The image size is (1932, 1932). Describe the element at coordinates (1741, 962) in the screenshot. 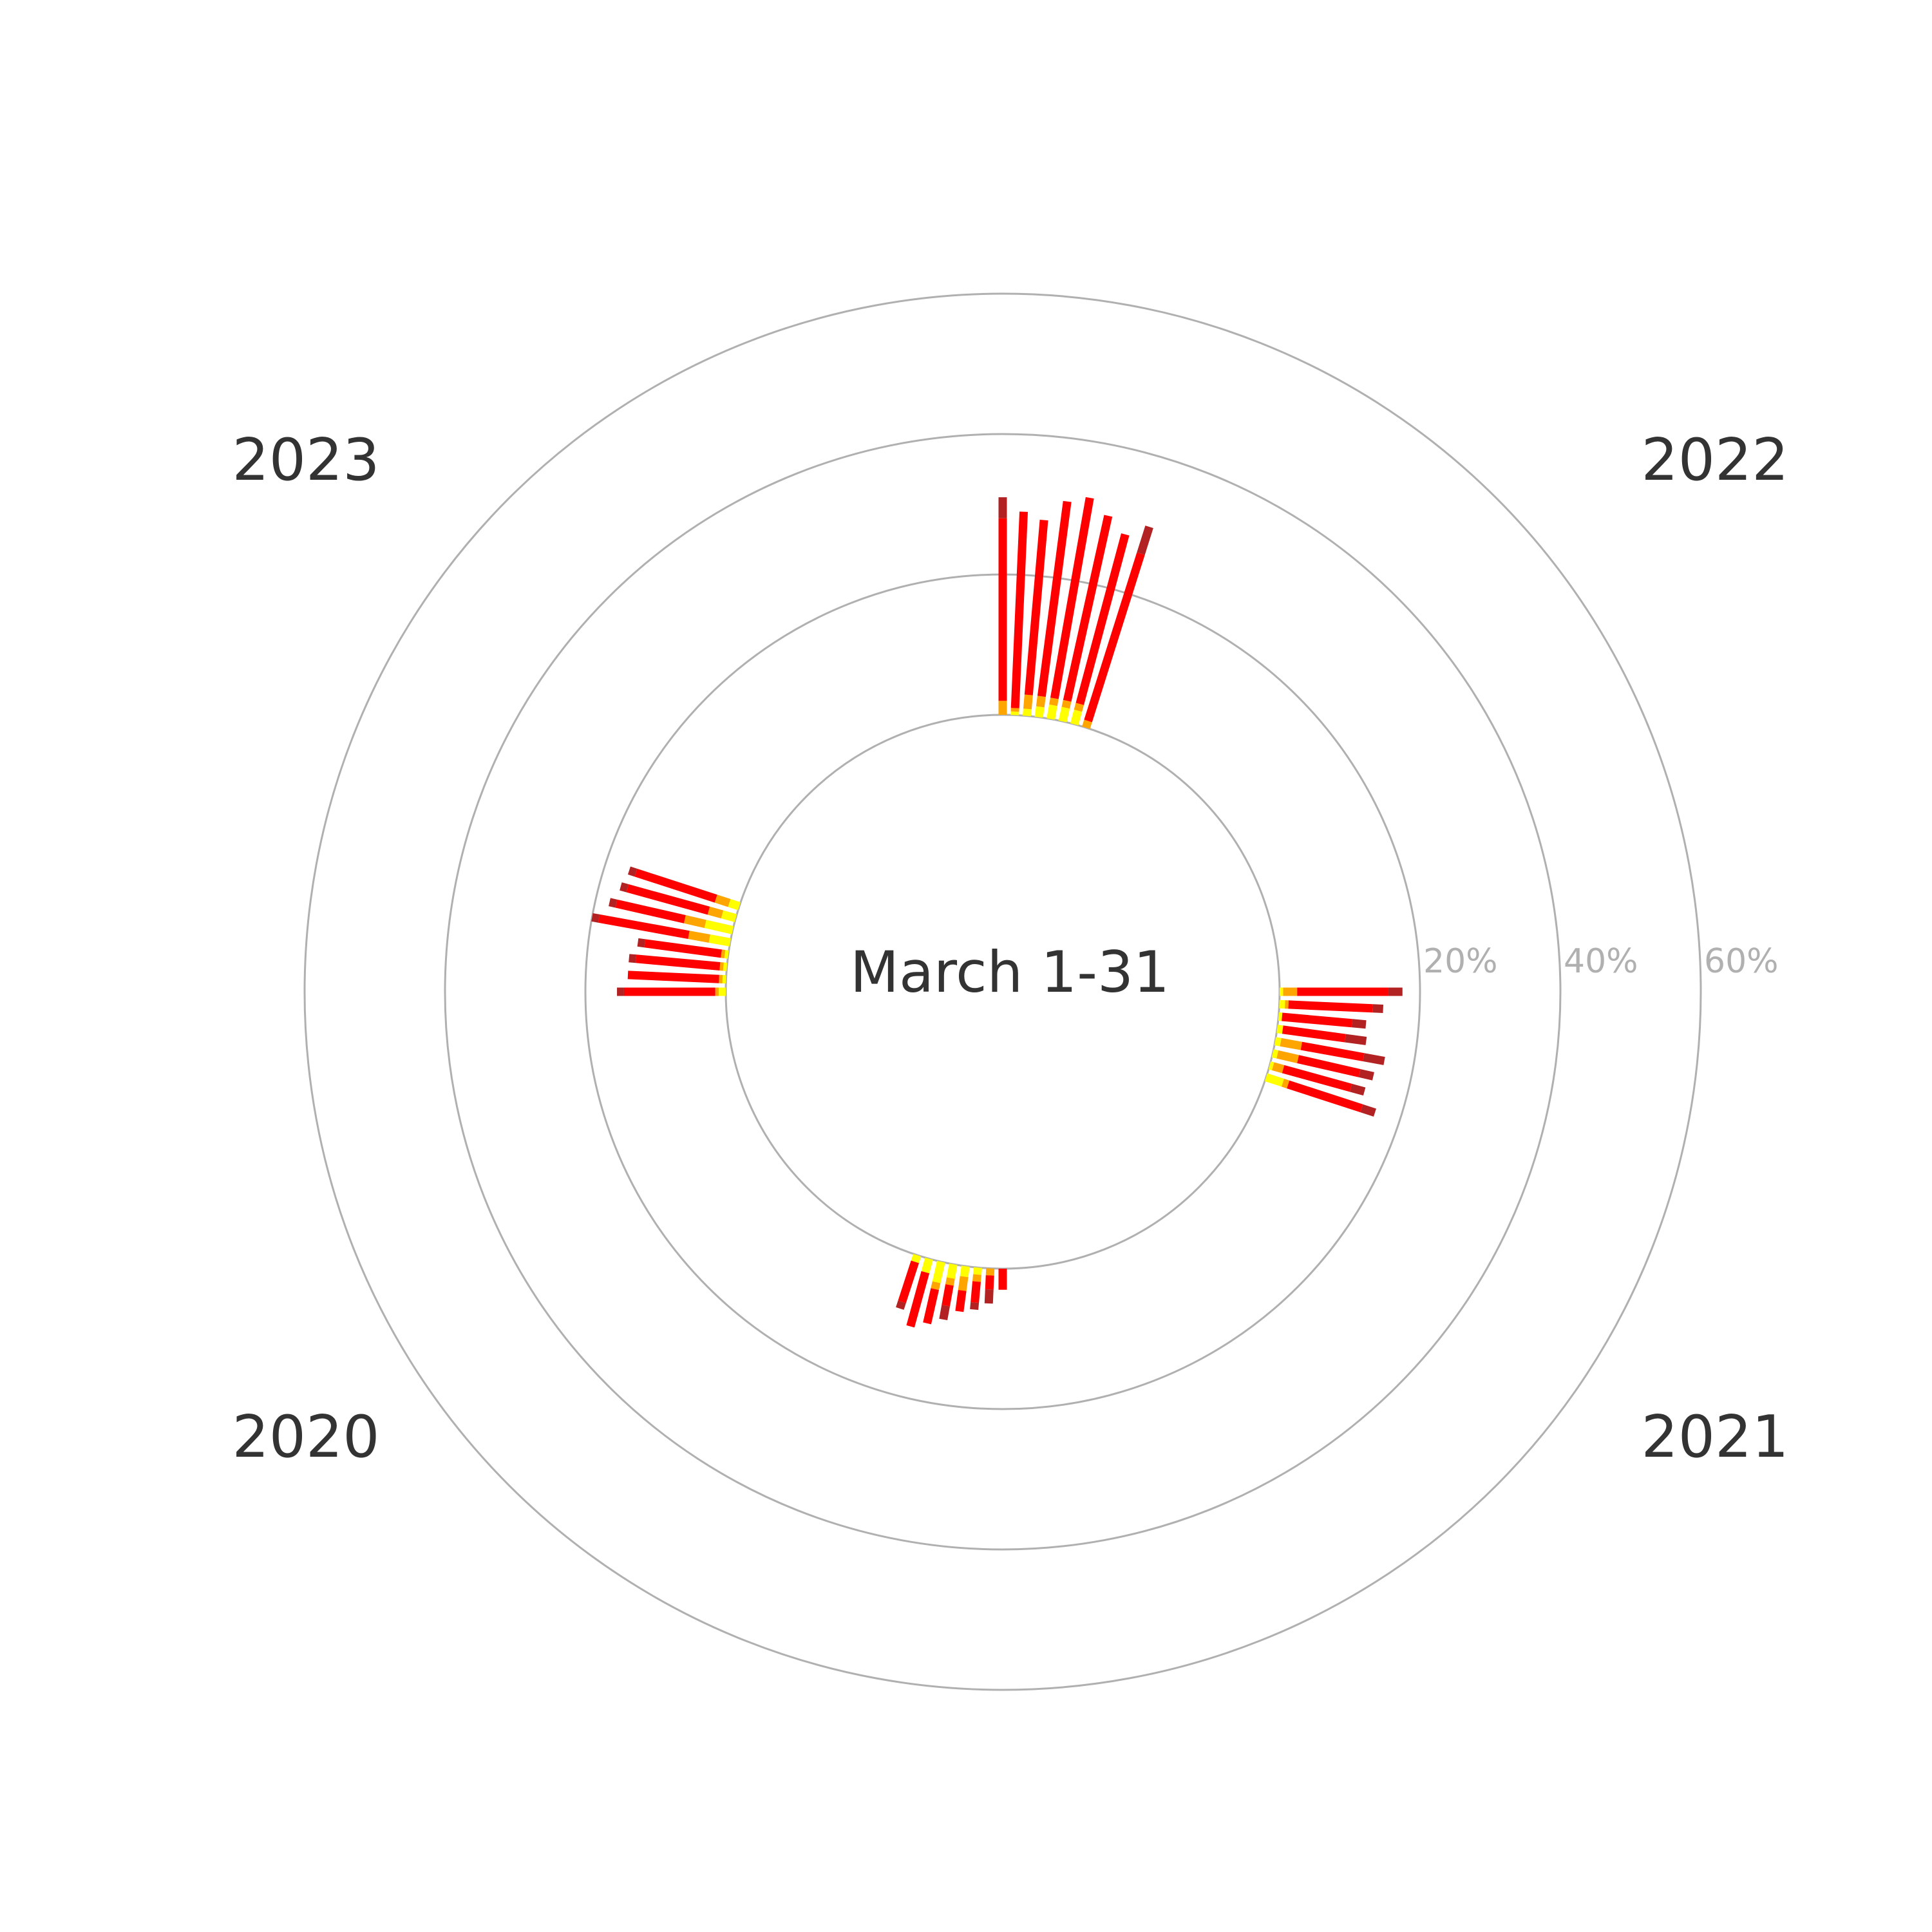

I see `radial-tick-label: 60%` at that location.